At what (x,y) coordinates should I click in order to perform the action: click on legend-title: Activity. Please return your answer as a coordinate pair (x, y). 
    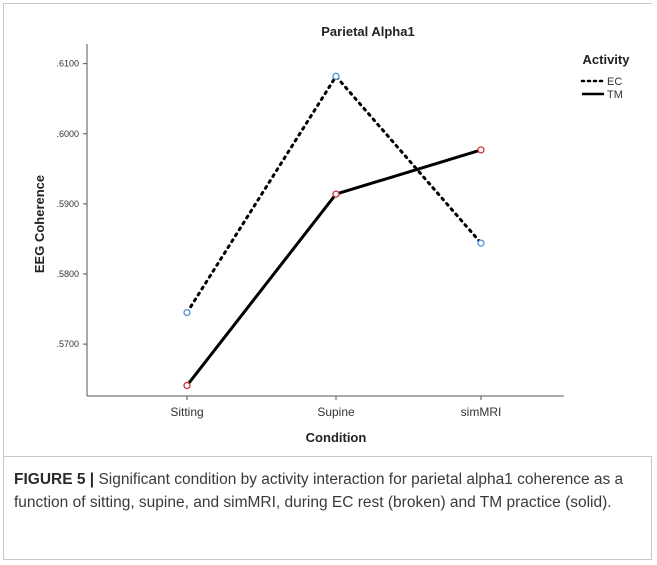
    Looking at the image, I should click on (607, 59).